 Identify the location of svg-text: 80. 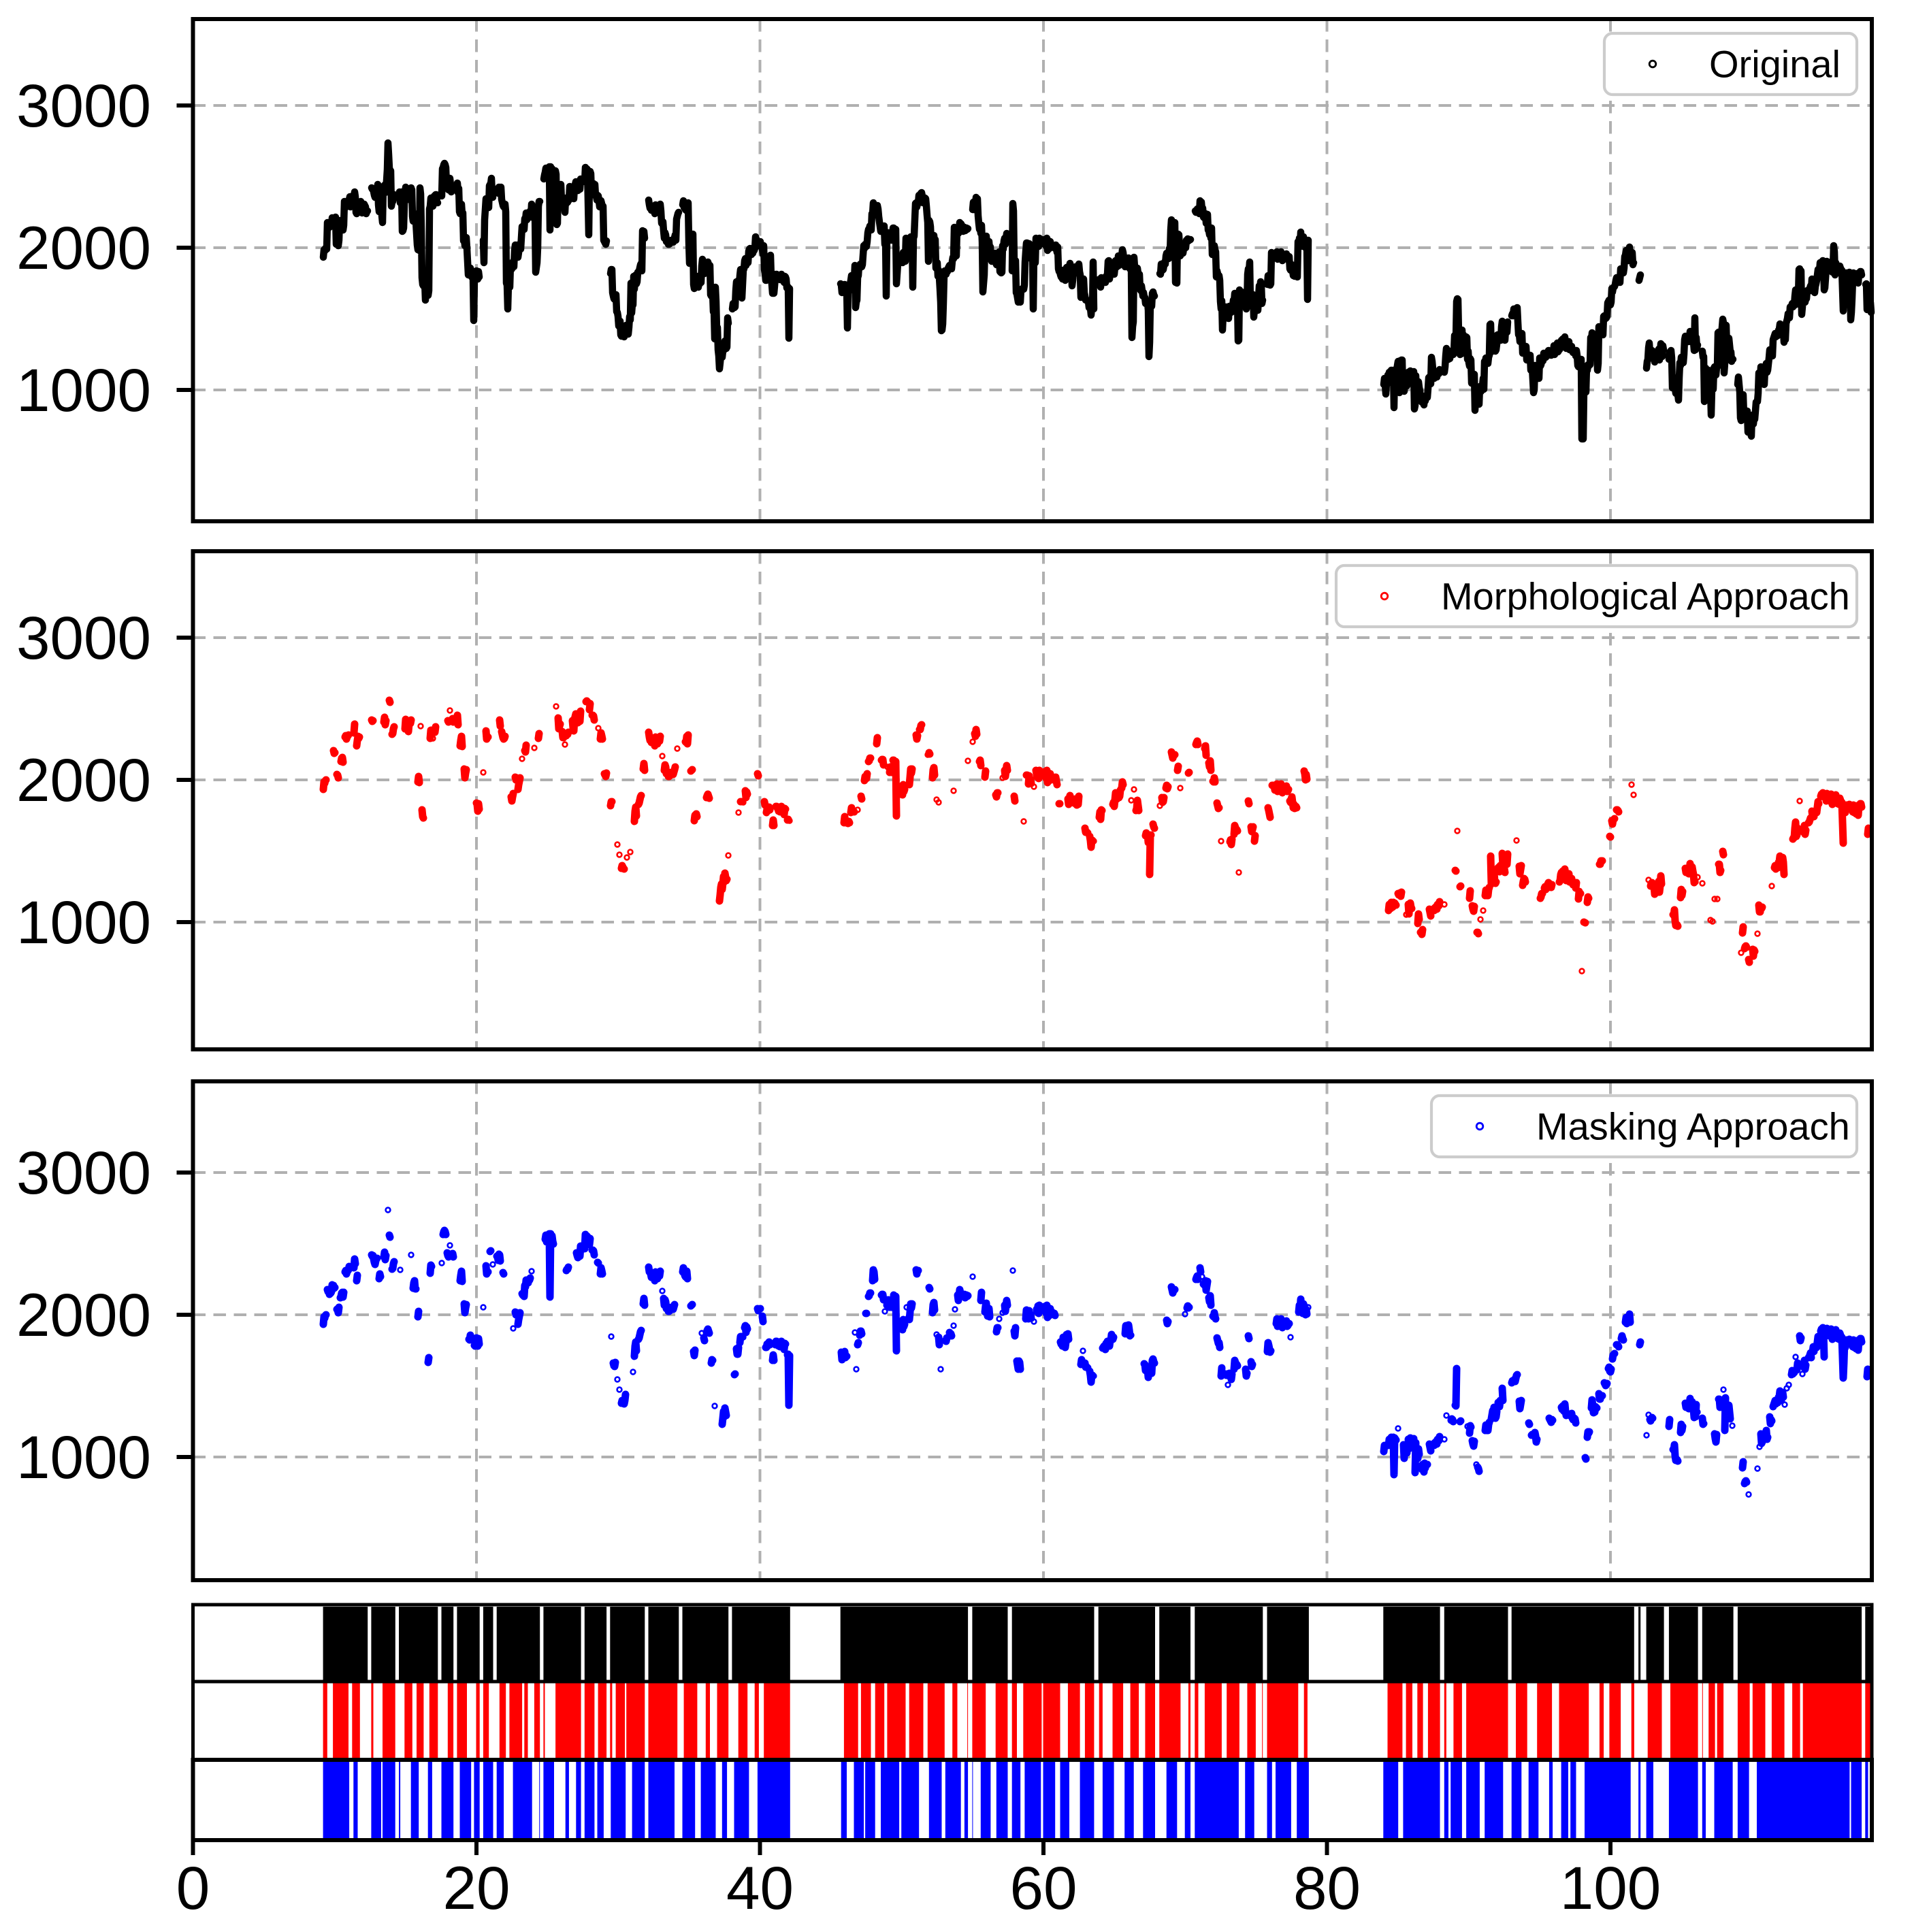
(1327, 1888).